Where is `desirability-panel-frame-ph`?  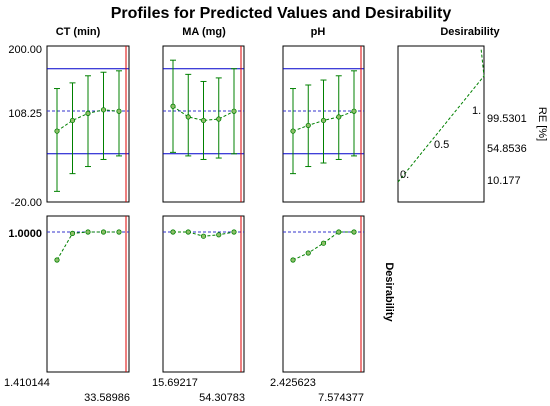 desirability-panel-frame-ph is located at coordinates (323, 294).